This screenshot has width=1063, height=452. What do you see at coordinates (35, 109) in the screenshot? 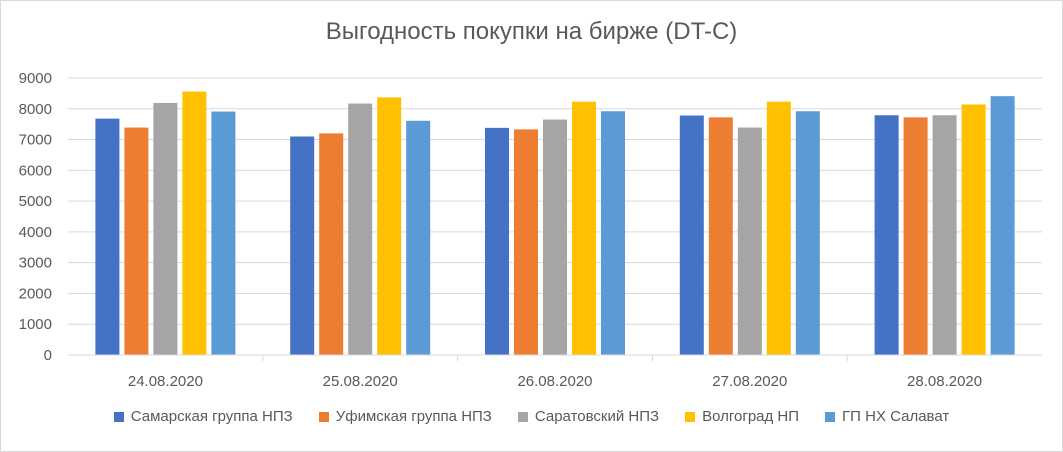
I see `y-tick-label: 8000` at bounding box center [35, 109].